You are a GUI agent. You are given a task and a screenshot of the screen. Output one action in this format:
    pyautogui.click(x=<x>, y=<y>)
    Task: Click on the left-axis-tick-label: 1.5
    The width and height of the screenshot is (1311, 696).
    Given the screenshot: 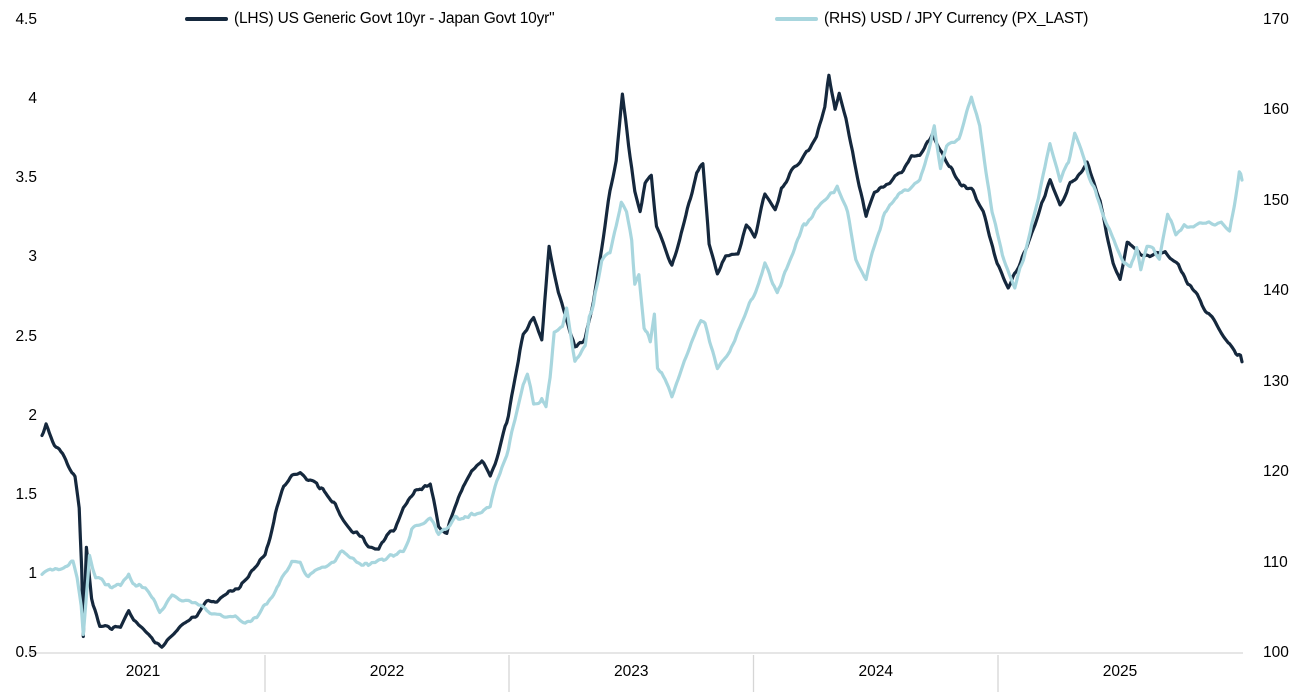 What is the action you would take?
    pyautogui.click(x=26, y=494)
    